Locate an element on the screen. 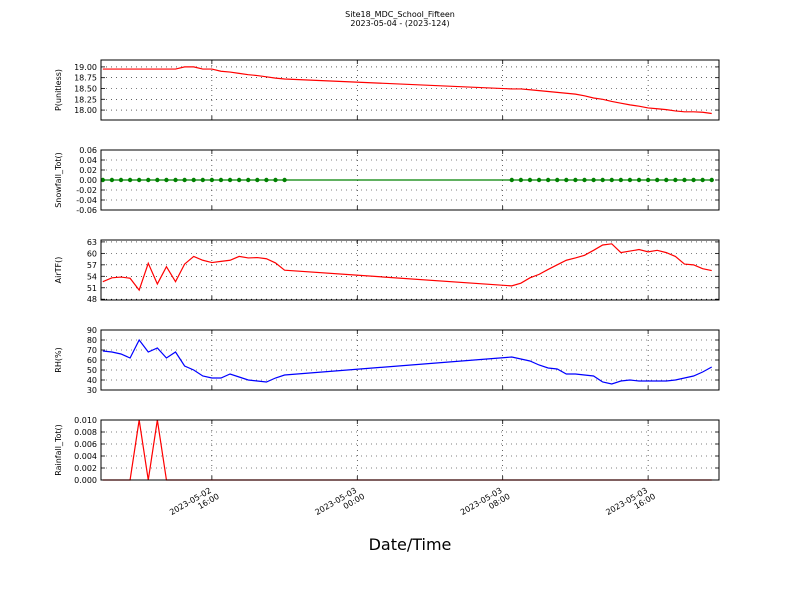 This screenshot has width=800, height=600. y-tick-label: 18.25 is located at coordinates (85, 99).